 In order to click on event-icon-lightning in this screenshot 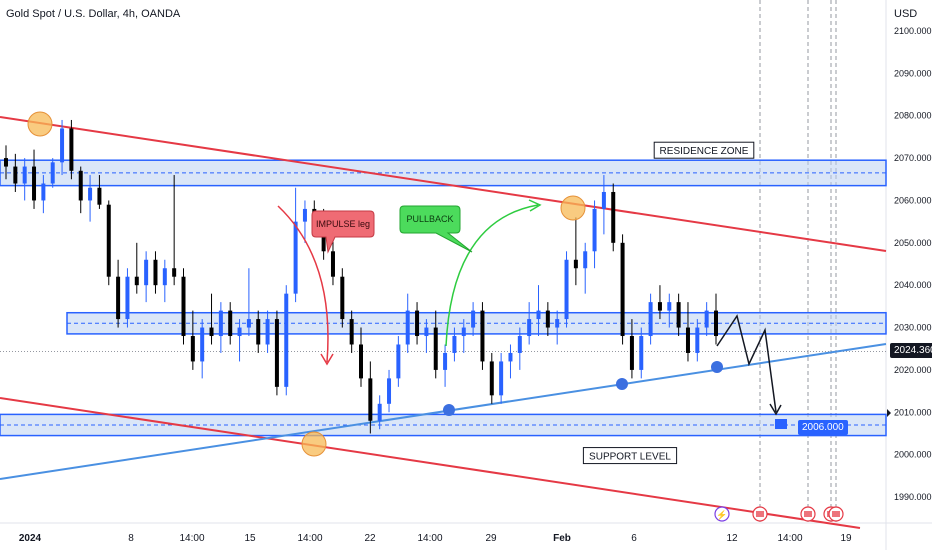, I will do `click(722, 514)`.